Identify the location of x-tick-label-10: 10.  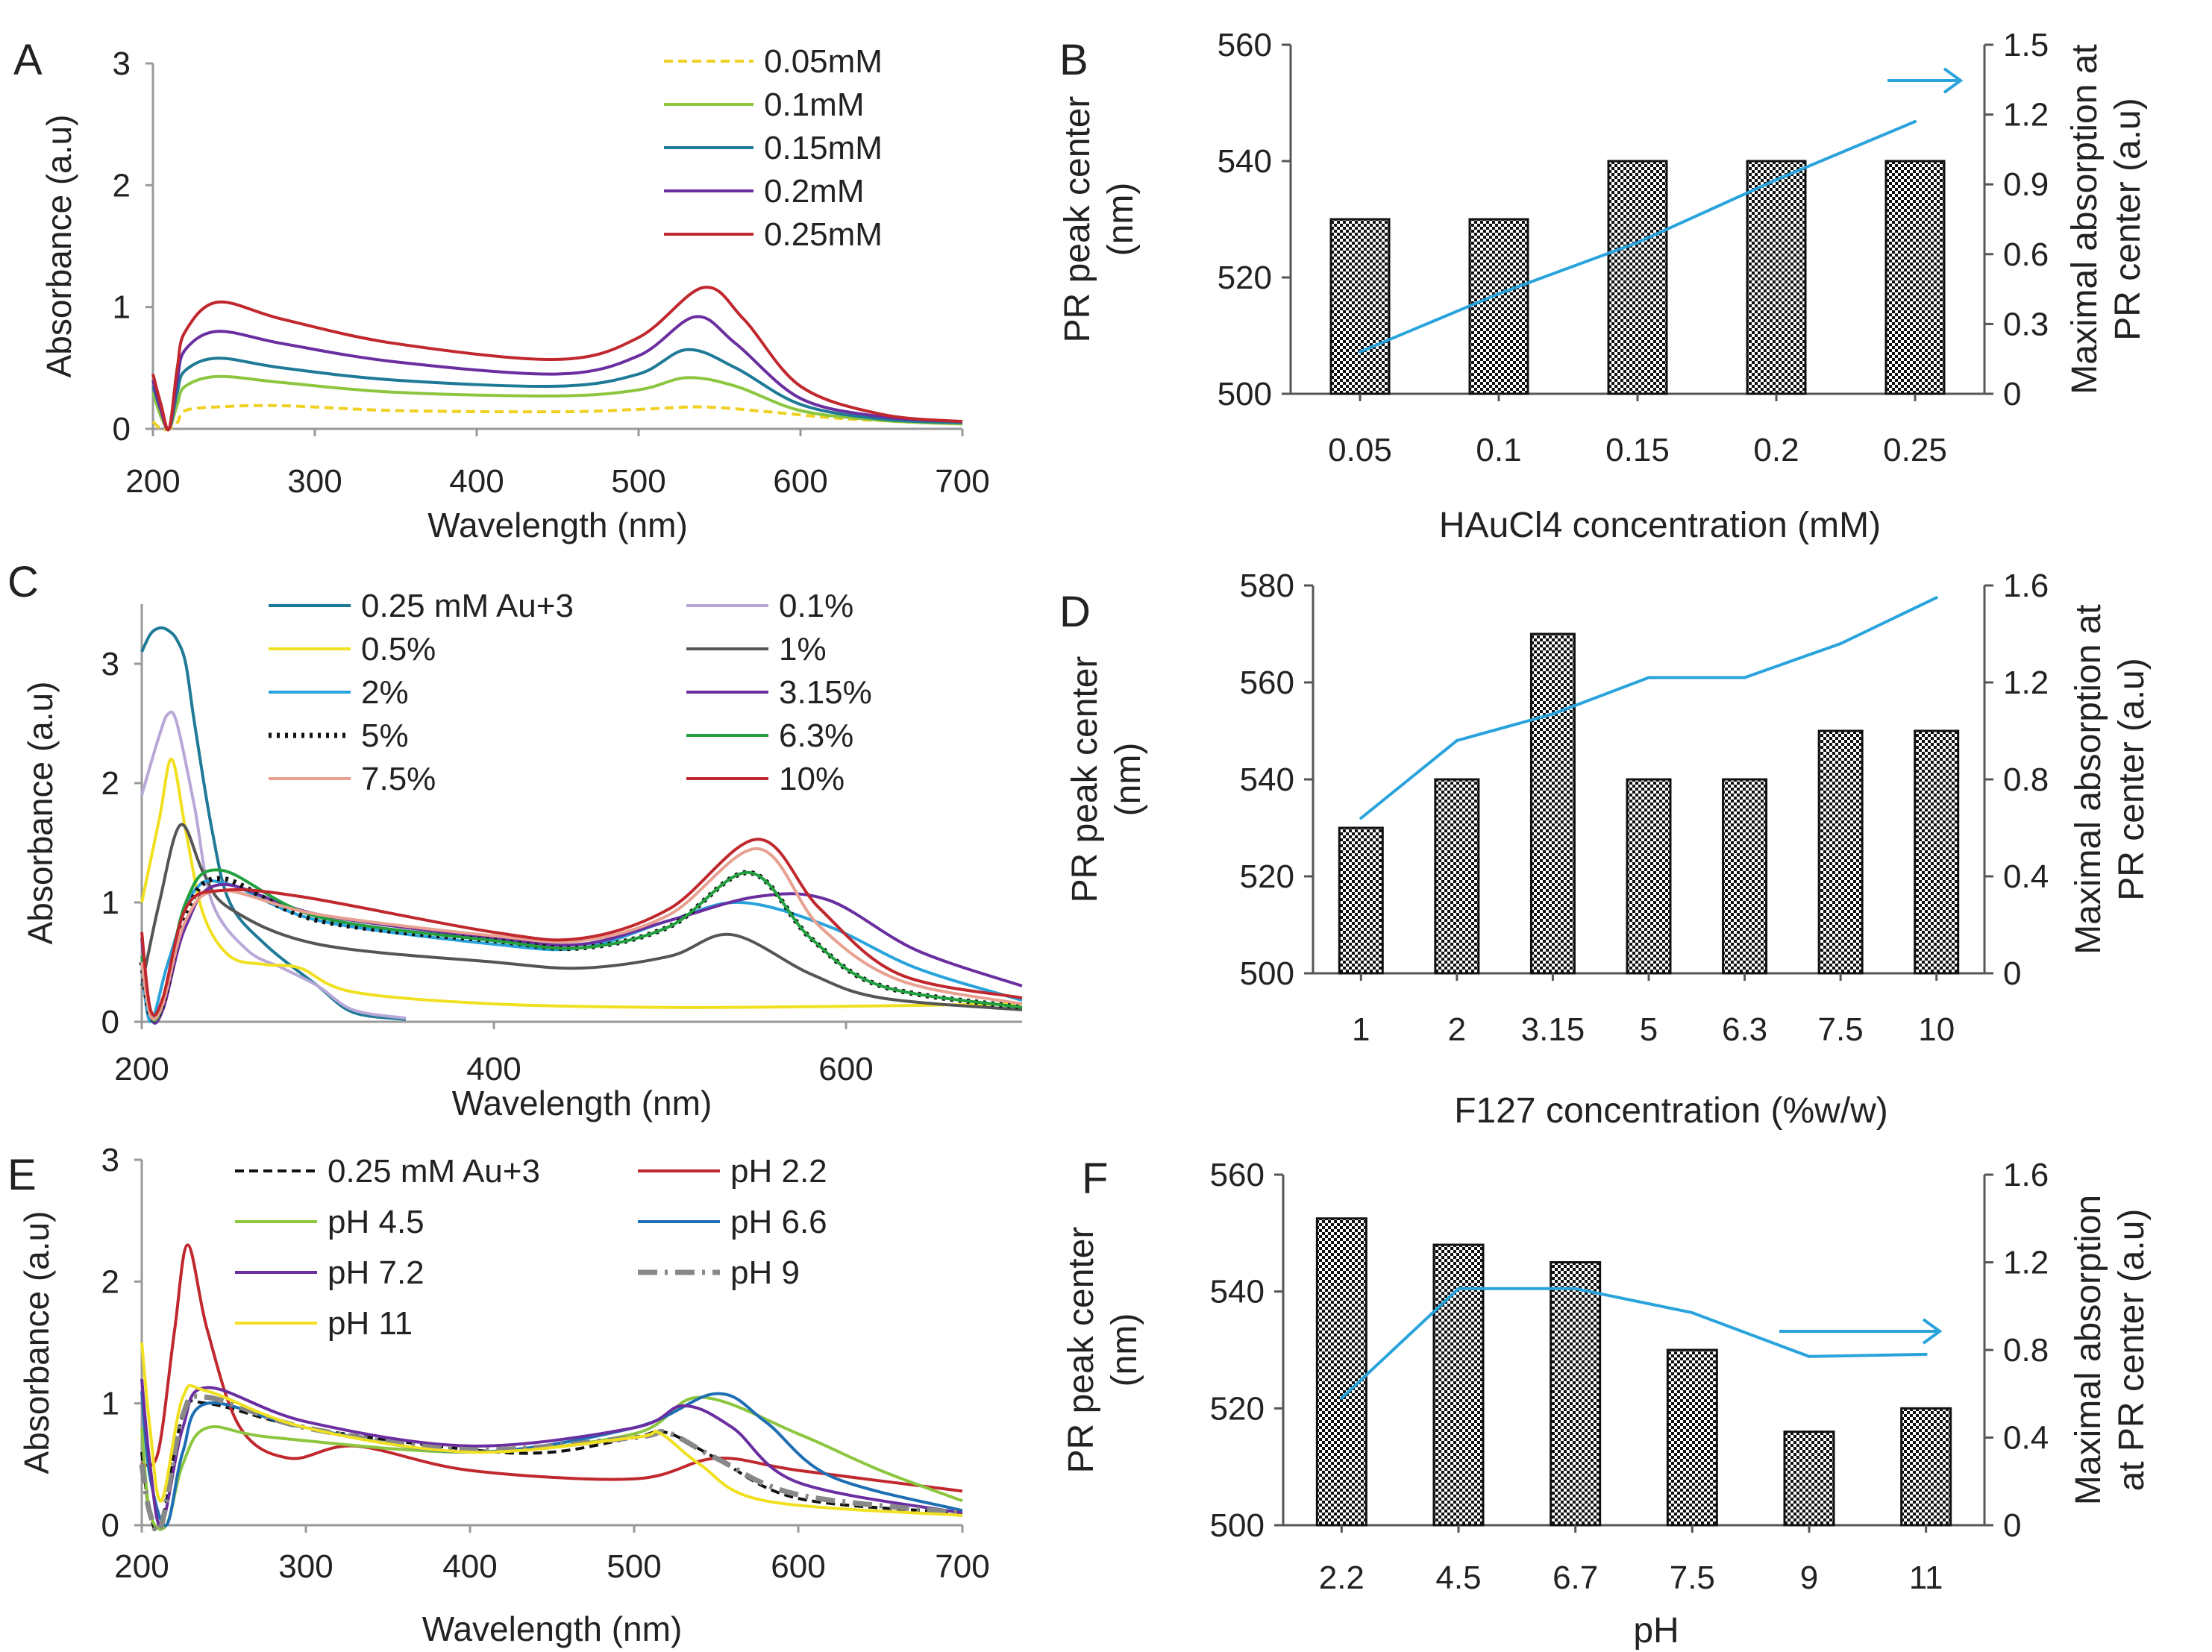
(1937, 1029).